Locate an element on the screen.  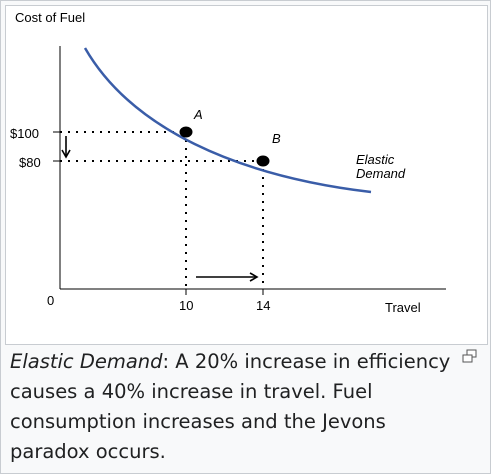
curve-label-line2: Demand is located at coordinates (381, 173).